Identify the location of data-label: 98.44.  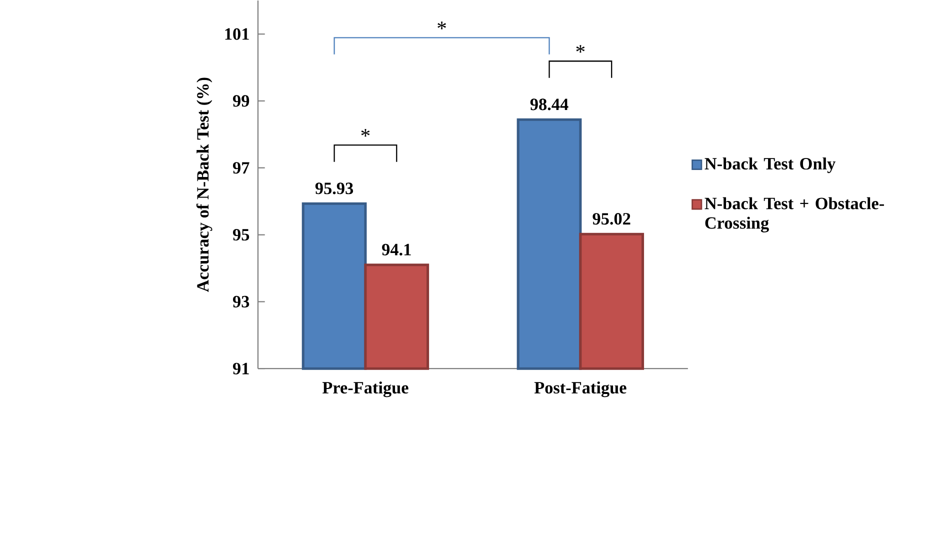
(549, 104).